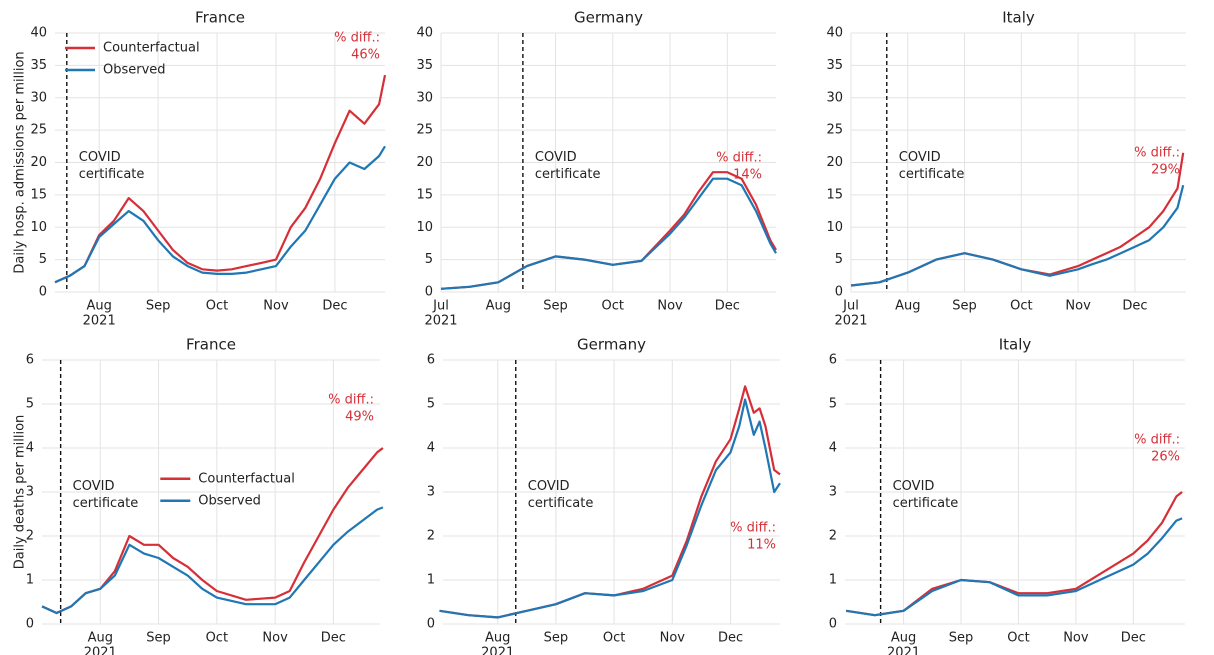  What do you see at coordinates (359, 417) in the screenshot?
I see `diff-annotation: 49%` at bounding box center [359, 417].